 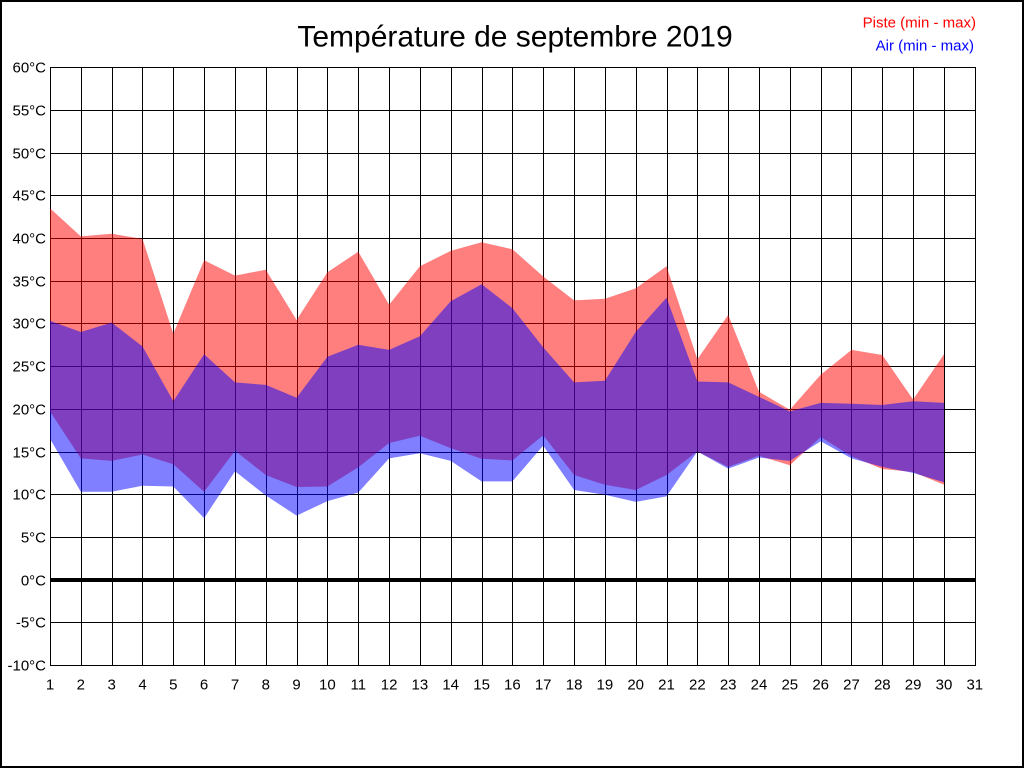 What do you see at coordinates (29, 323) in the screenshot?
I see `svg-text: 30°C` at bounding box center [29, 323].